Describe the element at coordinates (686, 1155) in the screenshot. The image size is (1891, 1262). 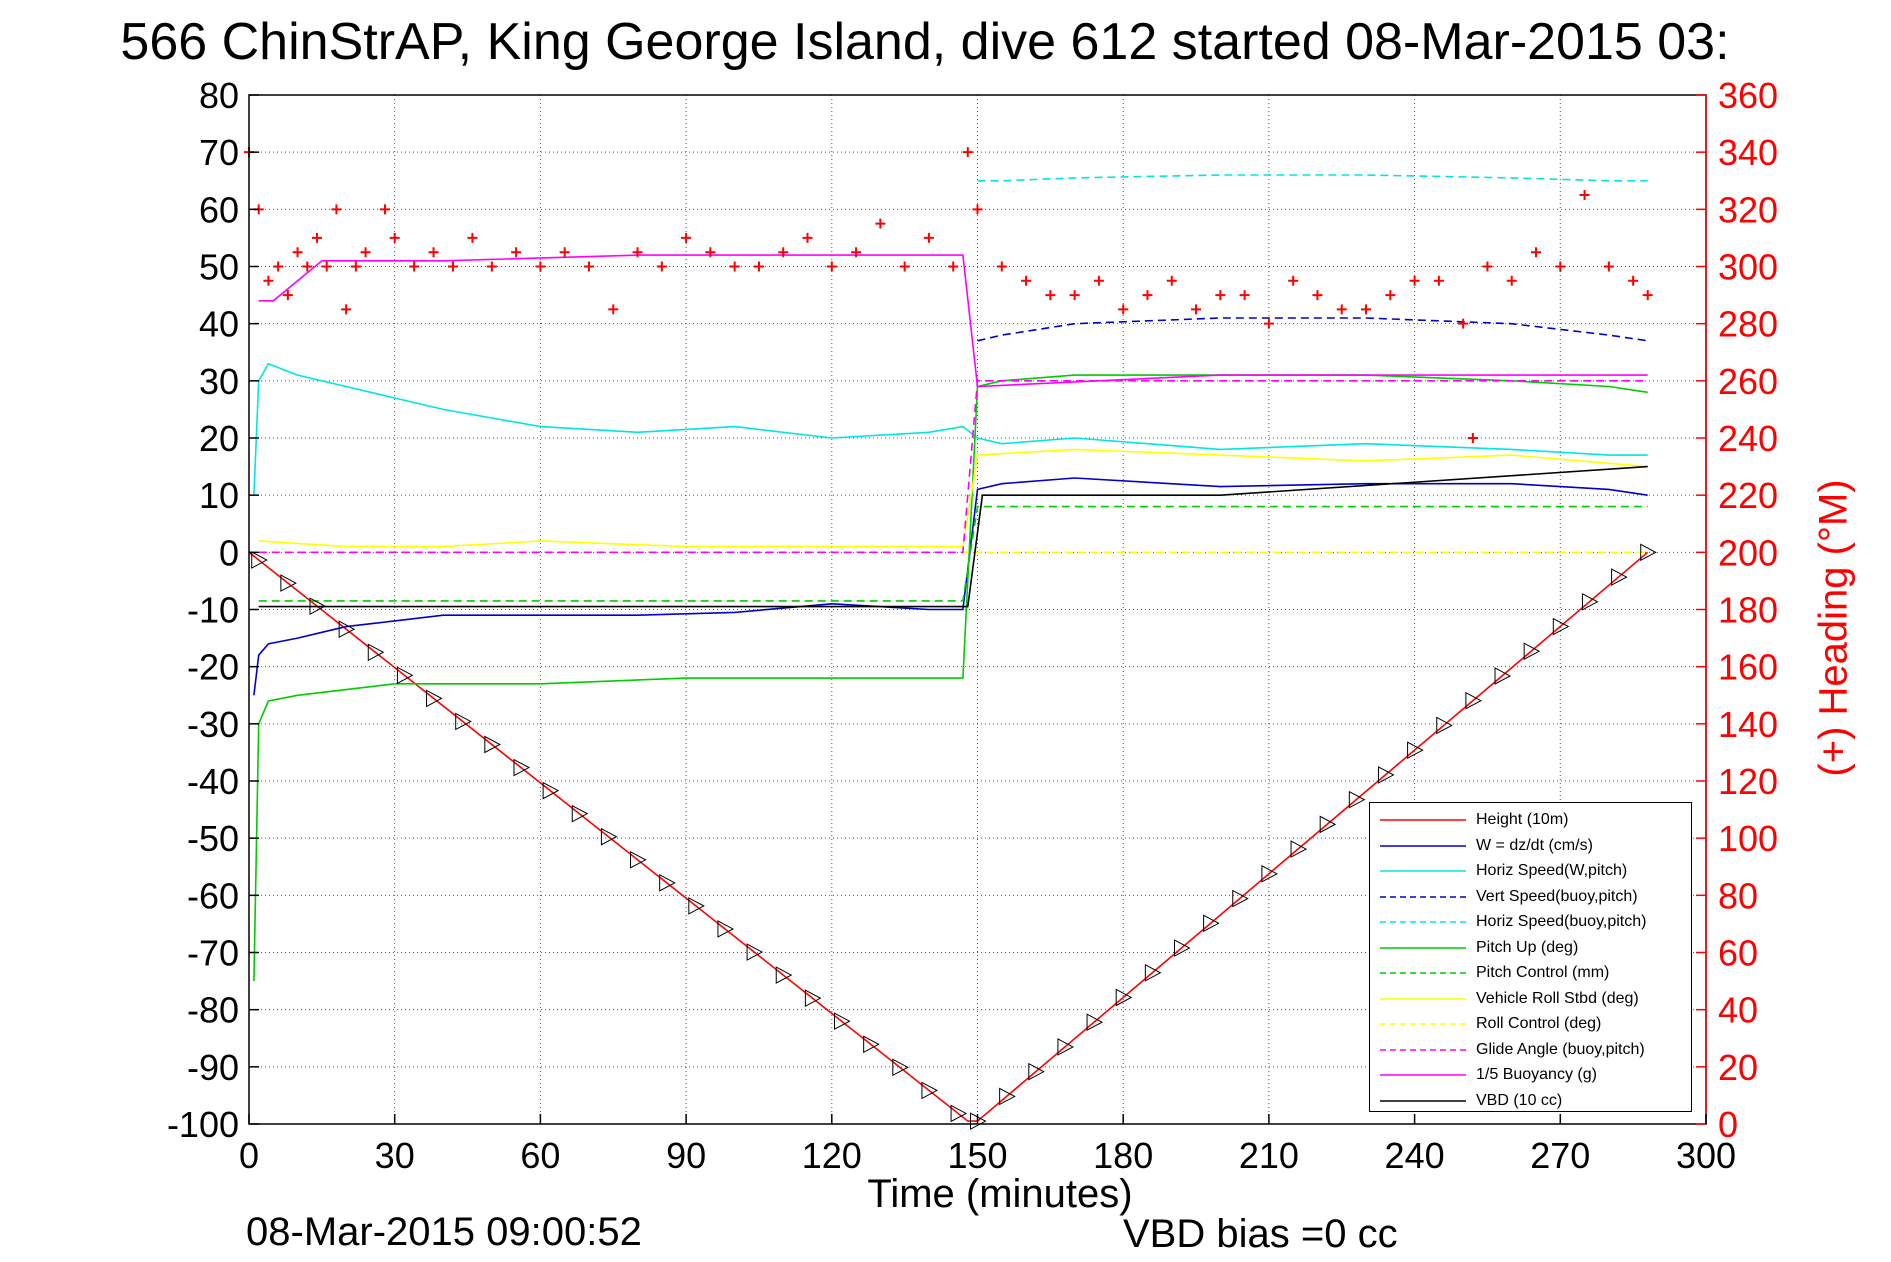
I see `x-tick-label: 90` at that location.